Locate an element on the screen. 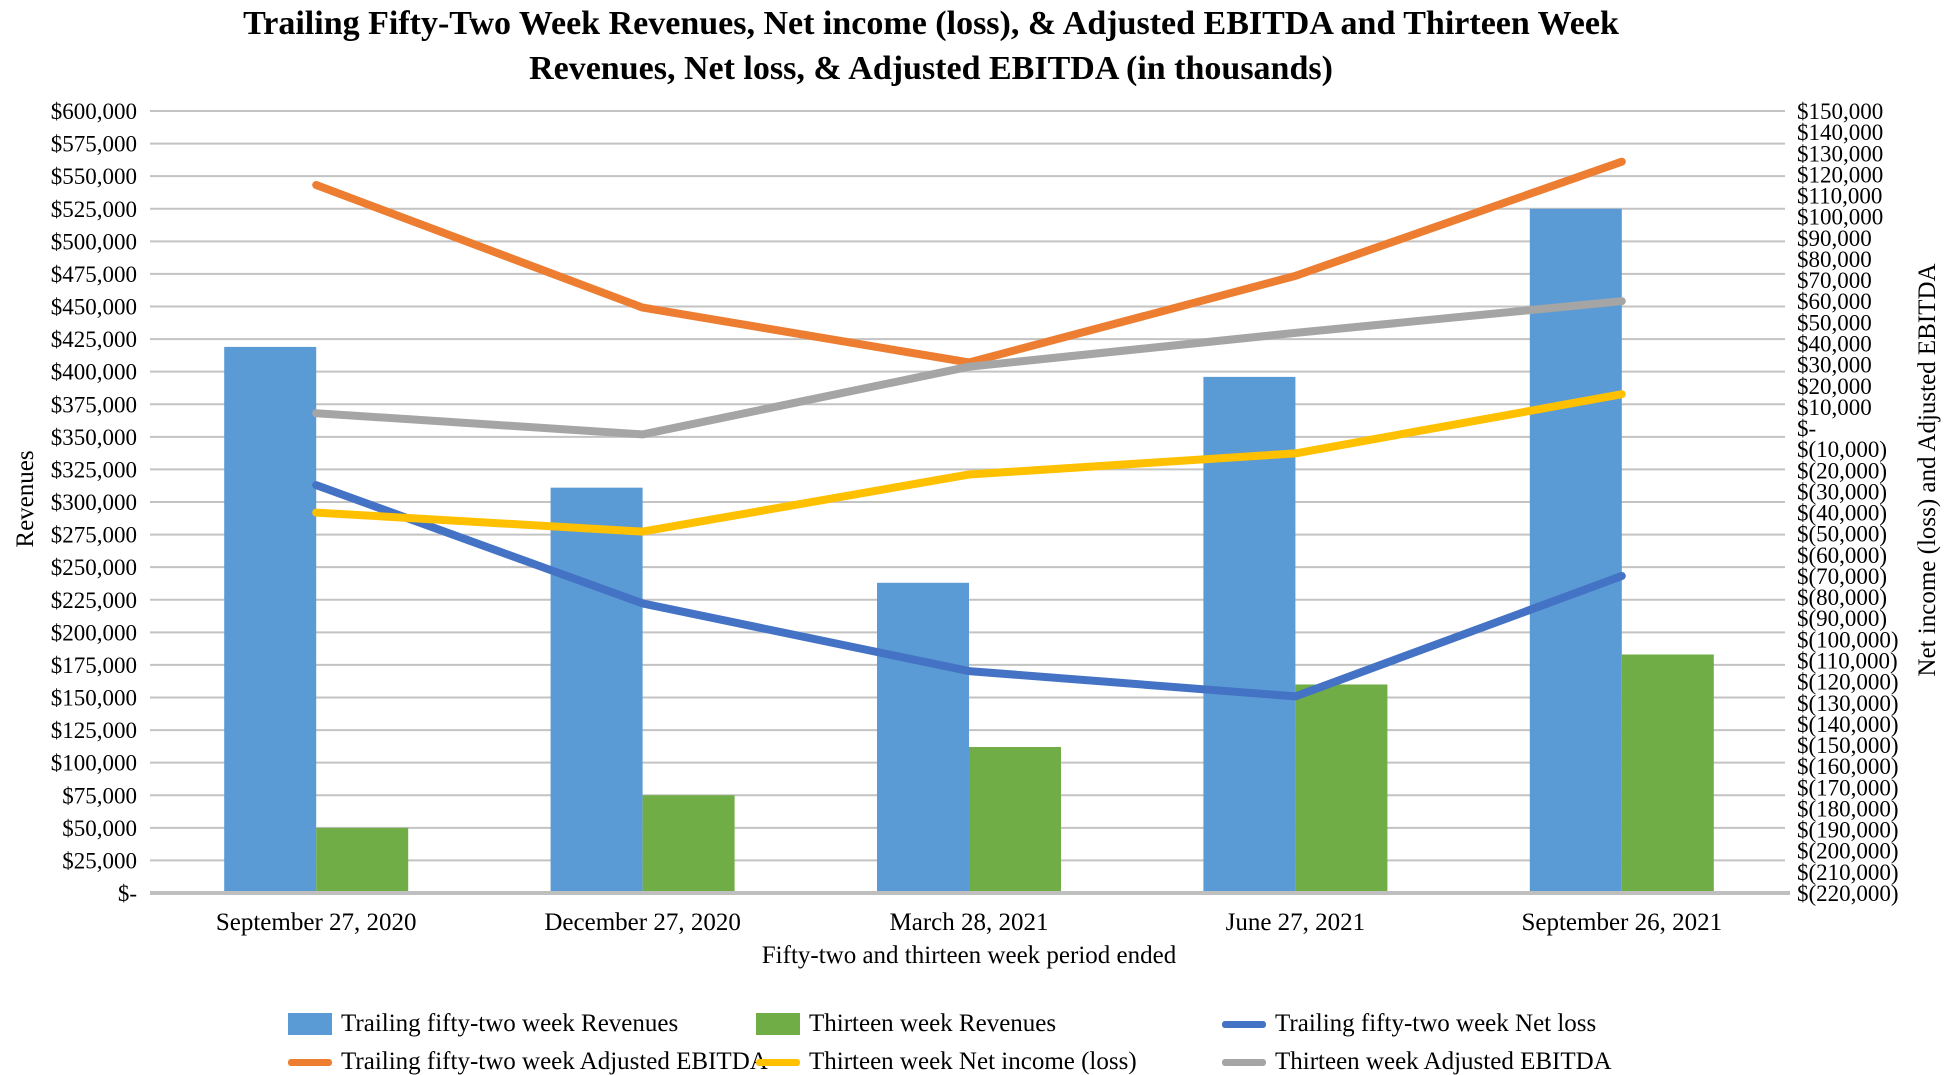 The width and height of the screenshot is (1947, 1075). legend-label: Thirteen week Revenues is located at coordinates (933, 1023).